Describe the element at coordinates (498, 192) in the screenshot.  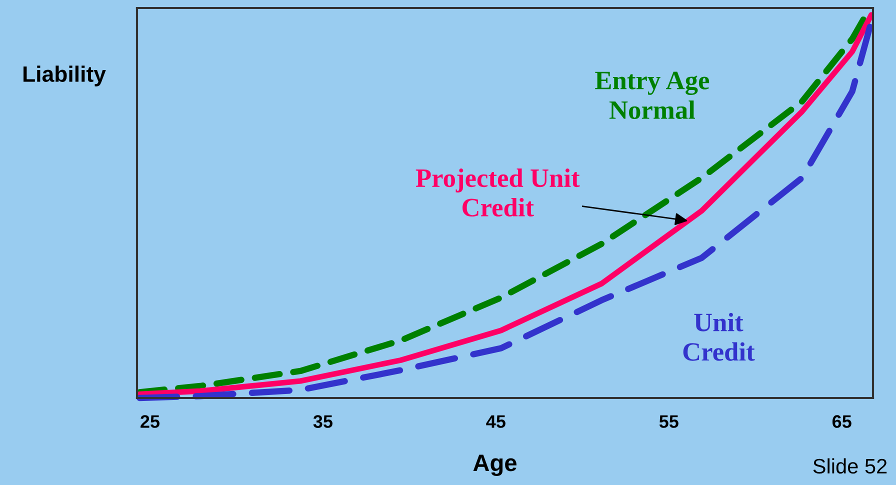
I see `text: Projected Unit Credit` at that location.